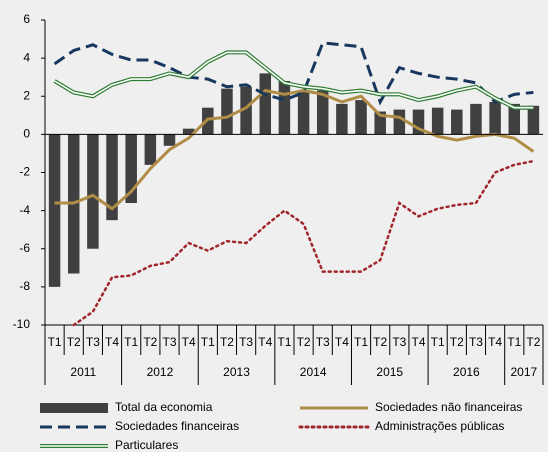 The height and width of the screenshot is (452, 548). I want to click on year-label: 2015, so click(389, 372).